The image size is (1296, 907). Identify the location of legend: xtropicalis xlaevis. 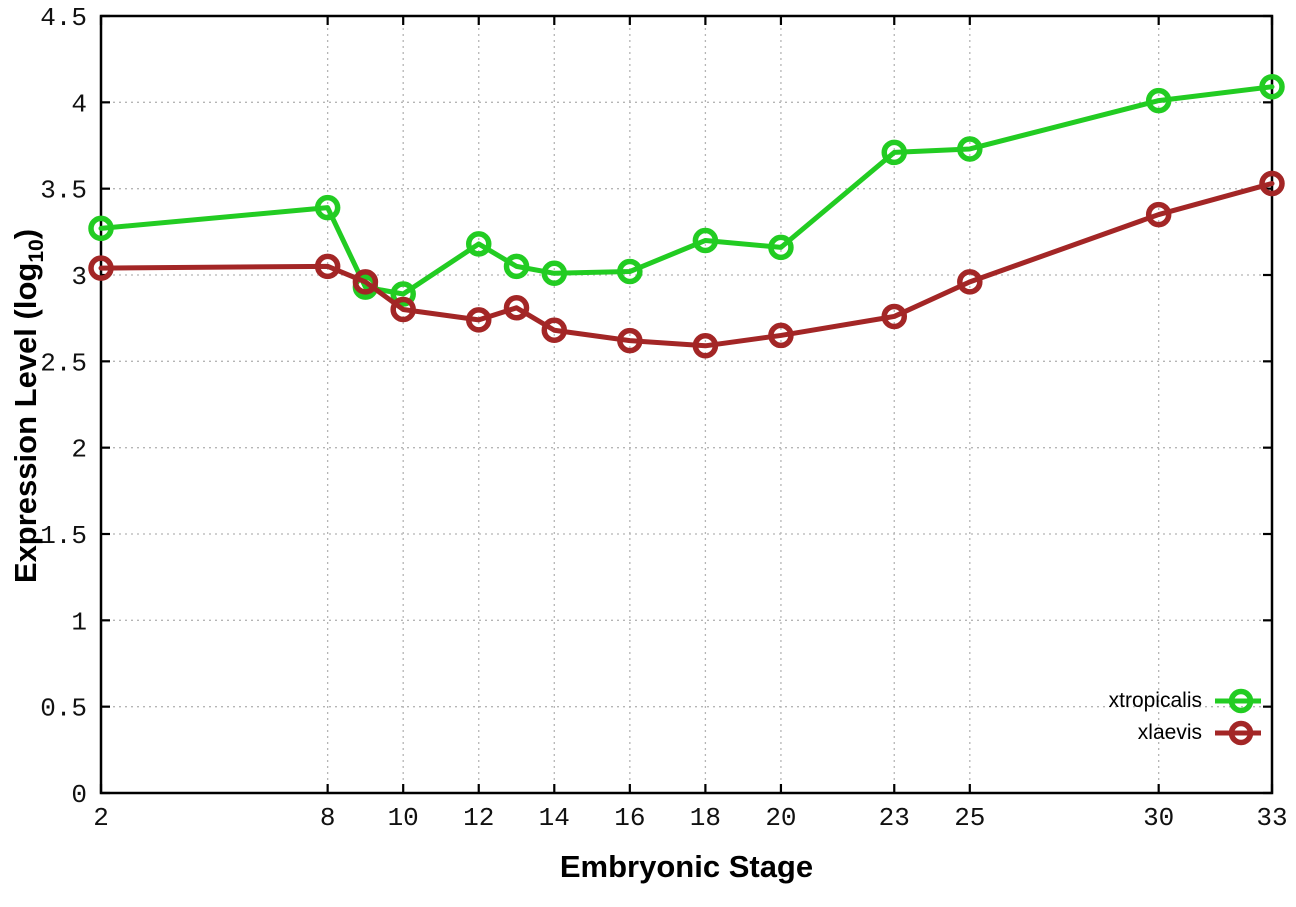
(1185, 717).